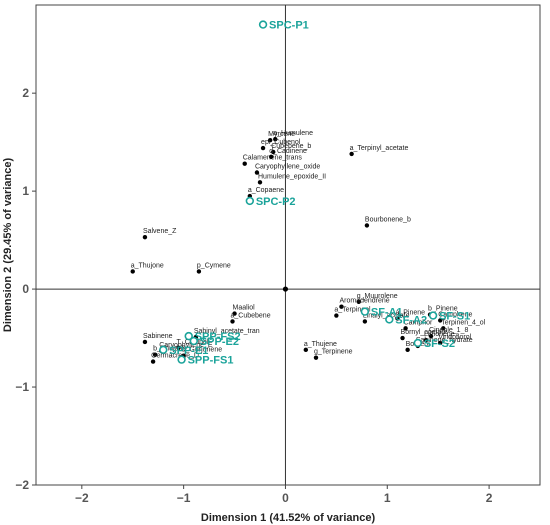  What do you see at coordinates (175, 356) in the screenshot?
I see `variable-label: Germacrene_D` at bounding box center [175, 356].